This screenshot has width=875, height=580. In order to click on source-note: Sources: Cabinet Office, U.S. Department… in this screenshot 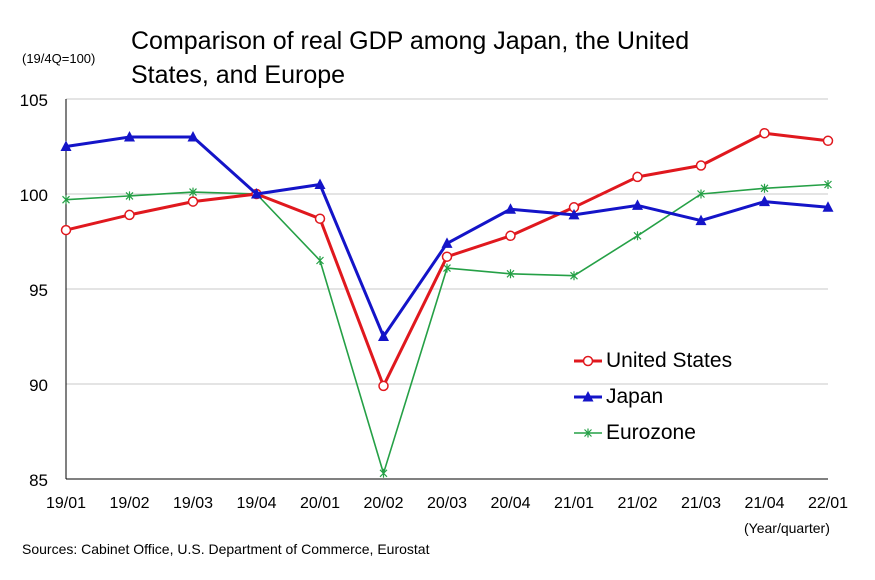, I will do `click(226, 549)`.